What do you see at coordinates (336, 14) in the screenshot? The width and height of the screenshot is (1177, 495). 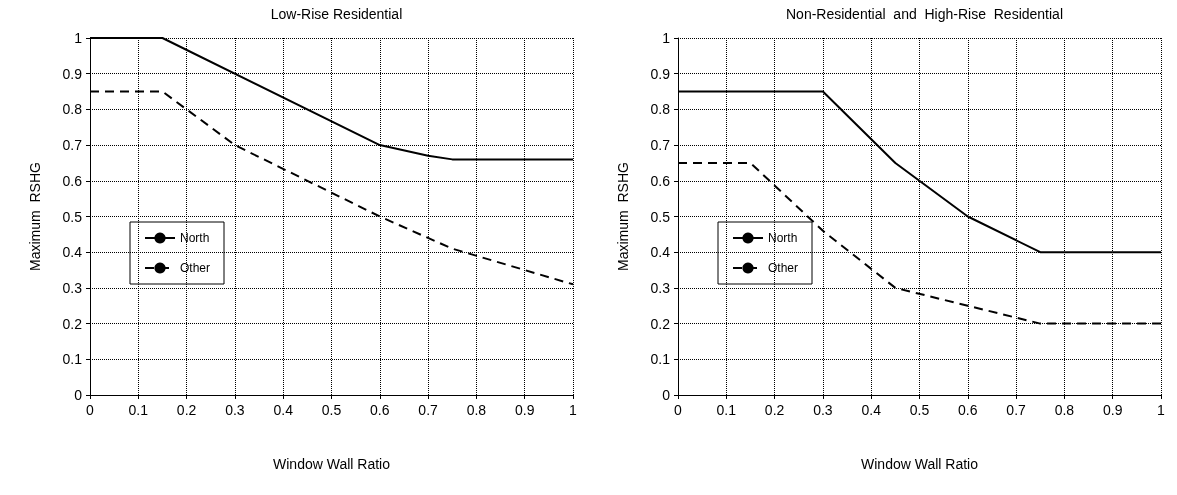 I see `chart-title: Low-Rise Residential` at bounding box center [336, 14].